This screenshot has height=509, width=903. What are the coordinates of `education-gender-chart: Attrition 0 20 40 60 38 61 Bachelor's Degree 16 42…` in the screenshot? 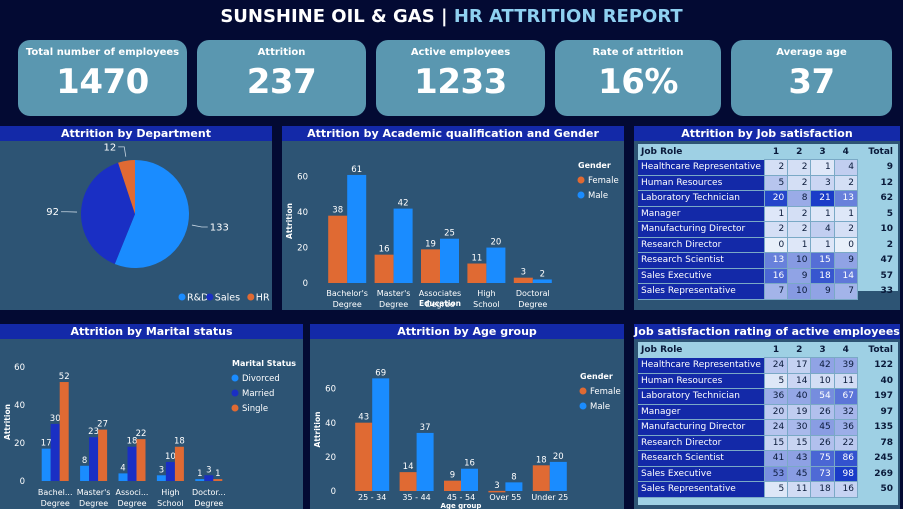 It's located at (452, 235).